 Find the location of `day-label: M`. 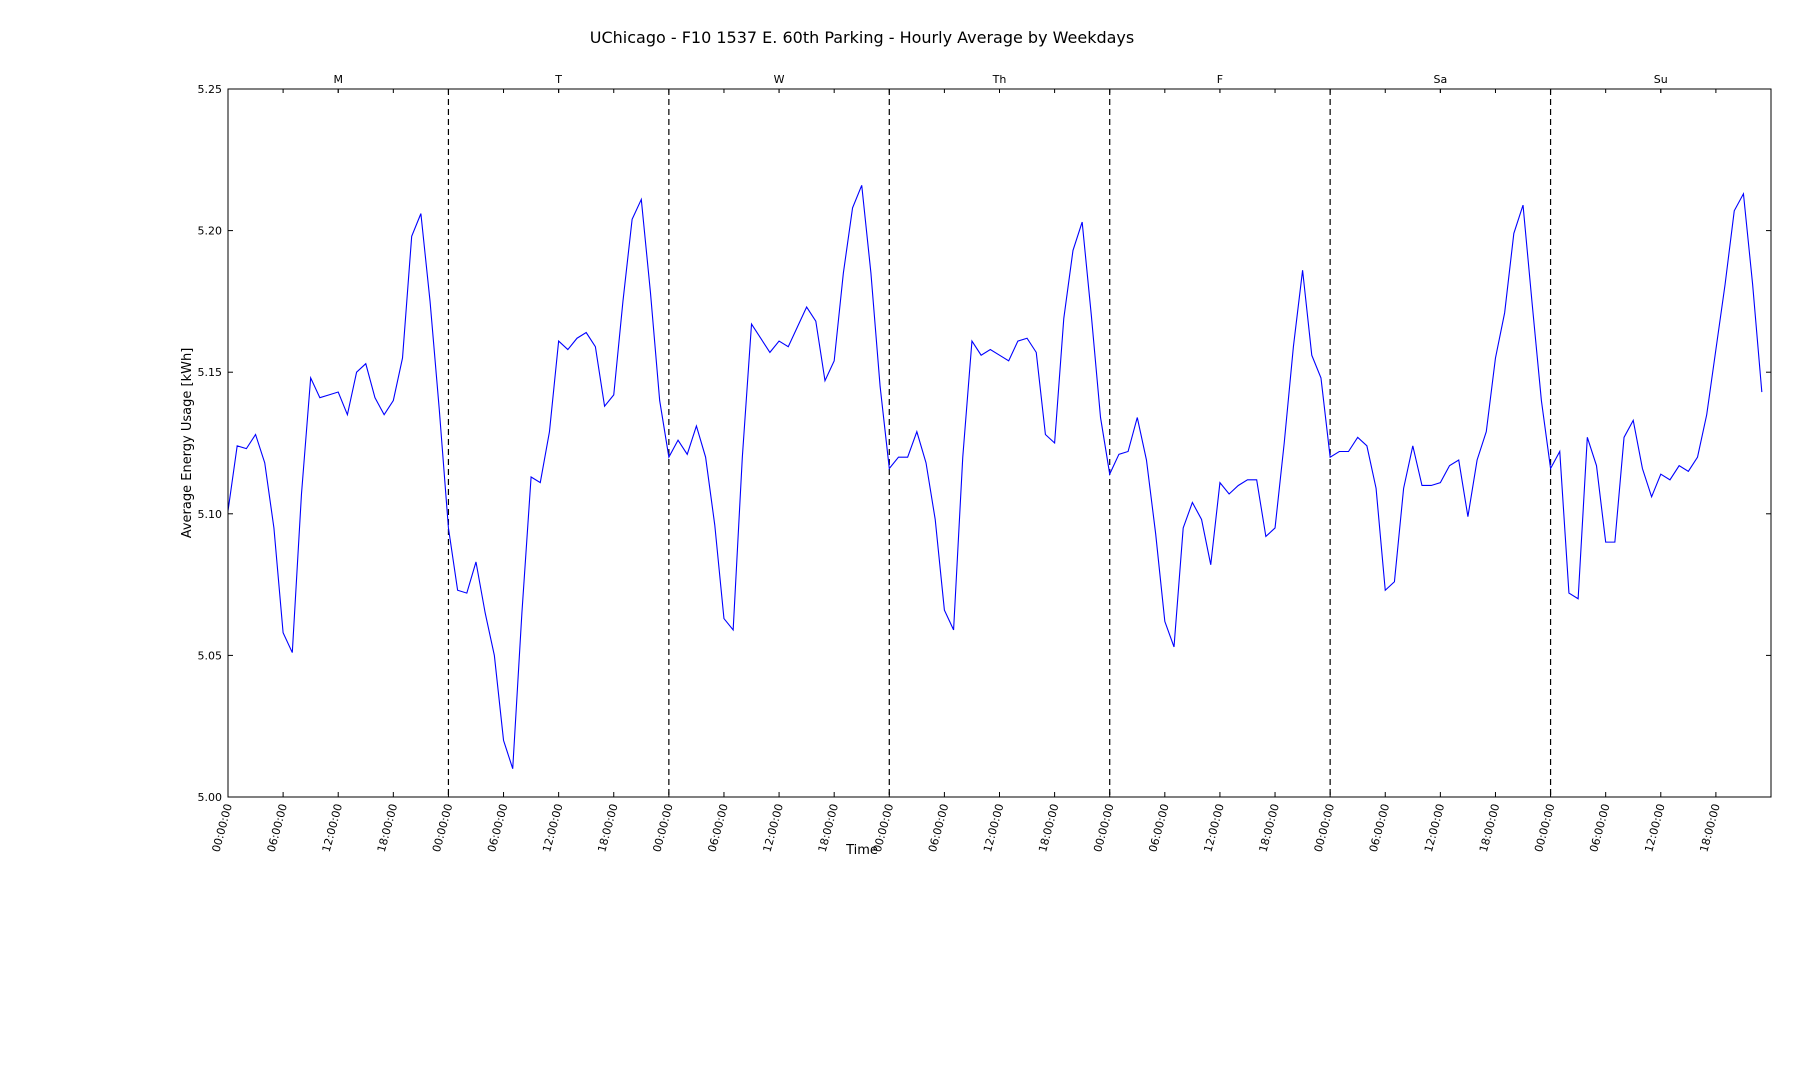

day-label: M is located at coordinates (338, 79).